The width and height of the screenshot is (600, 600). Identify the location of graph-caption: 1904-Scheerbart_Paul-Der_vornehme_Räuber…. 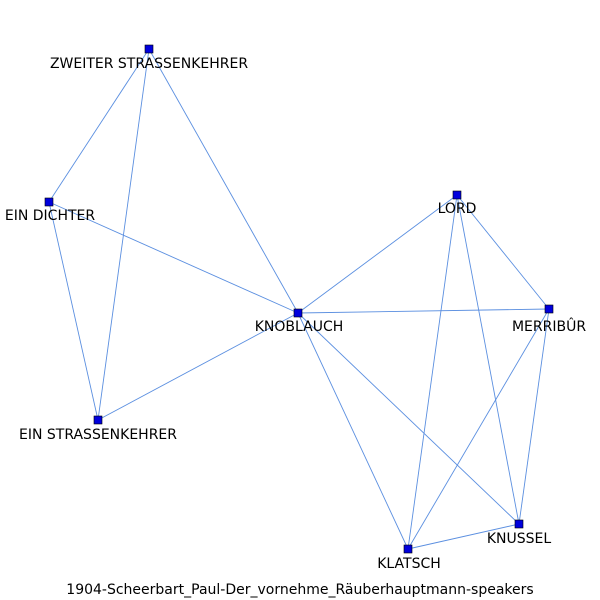
(300, 590).